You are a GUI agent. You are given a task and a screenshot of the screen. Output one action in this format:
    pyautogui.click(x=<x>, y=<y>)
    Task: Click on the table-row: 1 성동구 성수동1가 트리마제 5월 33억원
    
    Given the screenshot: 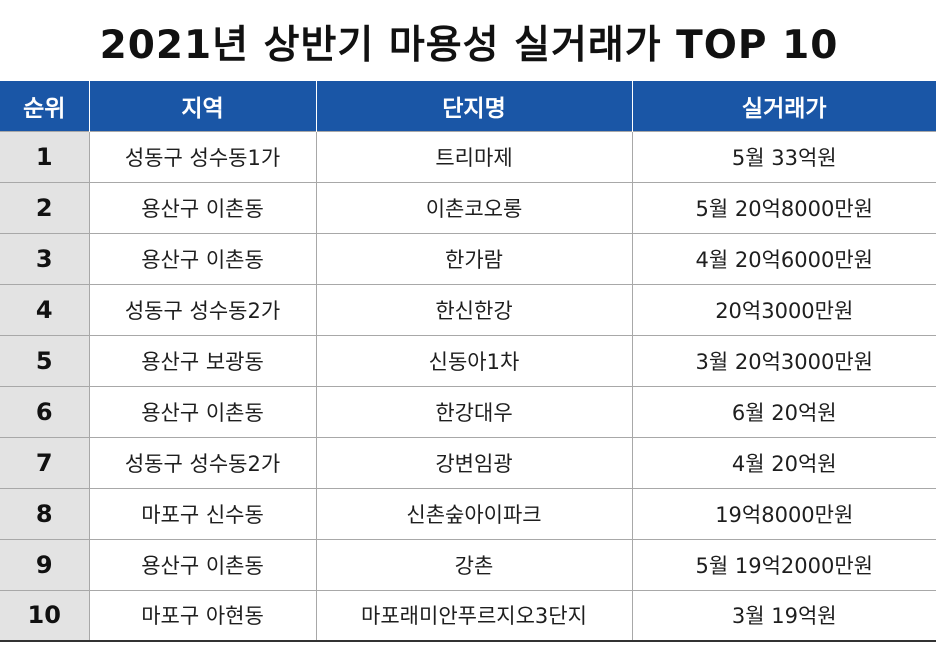 What is the action you would take?
    pyautogui.click(x=468, y=156)
    